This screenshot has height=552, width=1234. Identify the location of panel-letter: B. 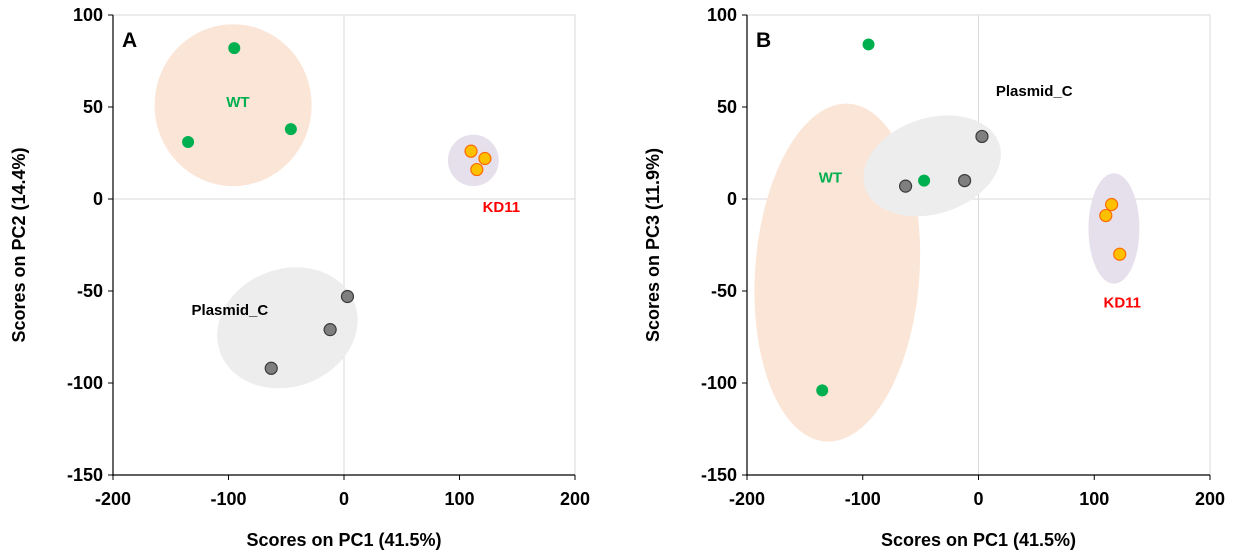
(763, 40).